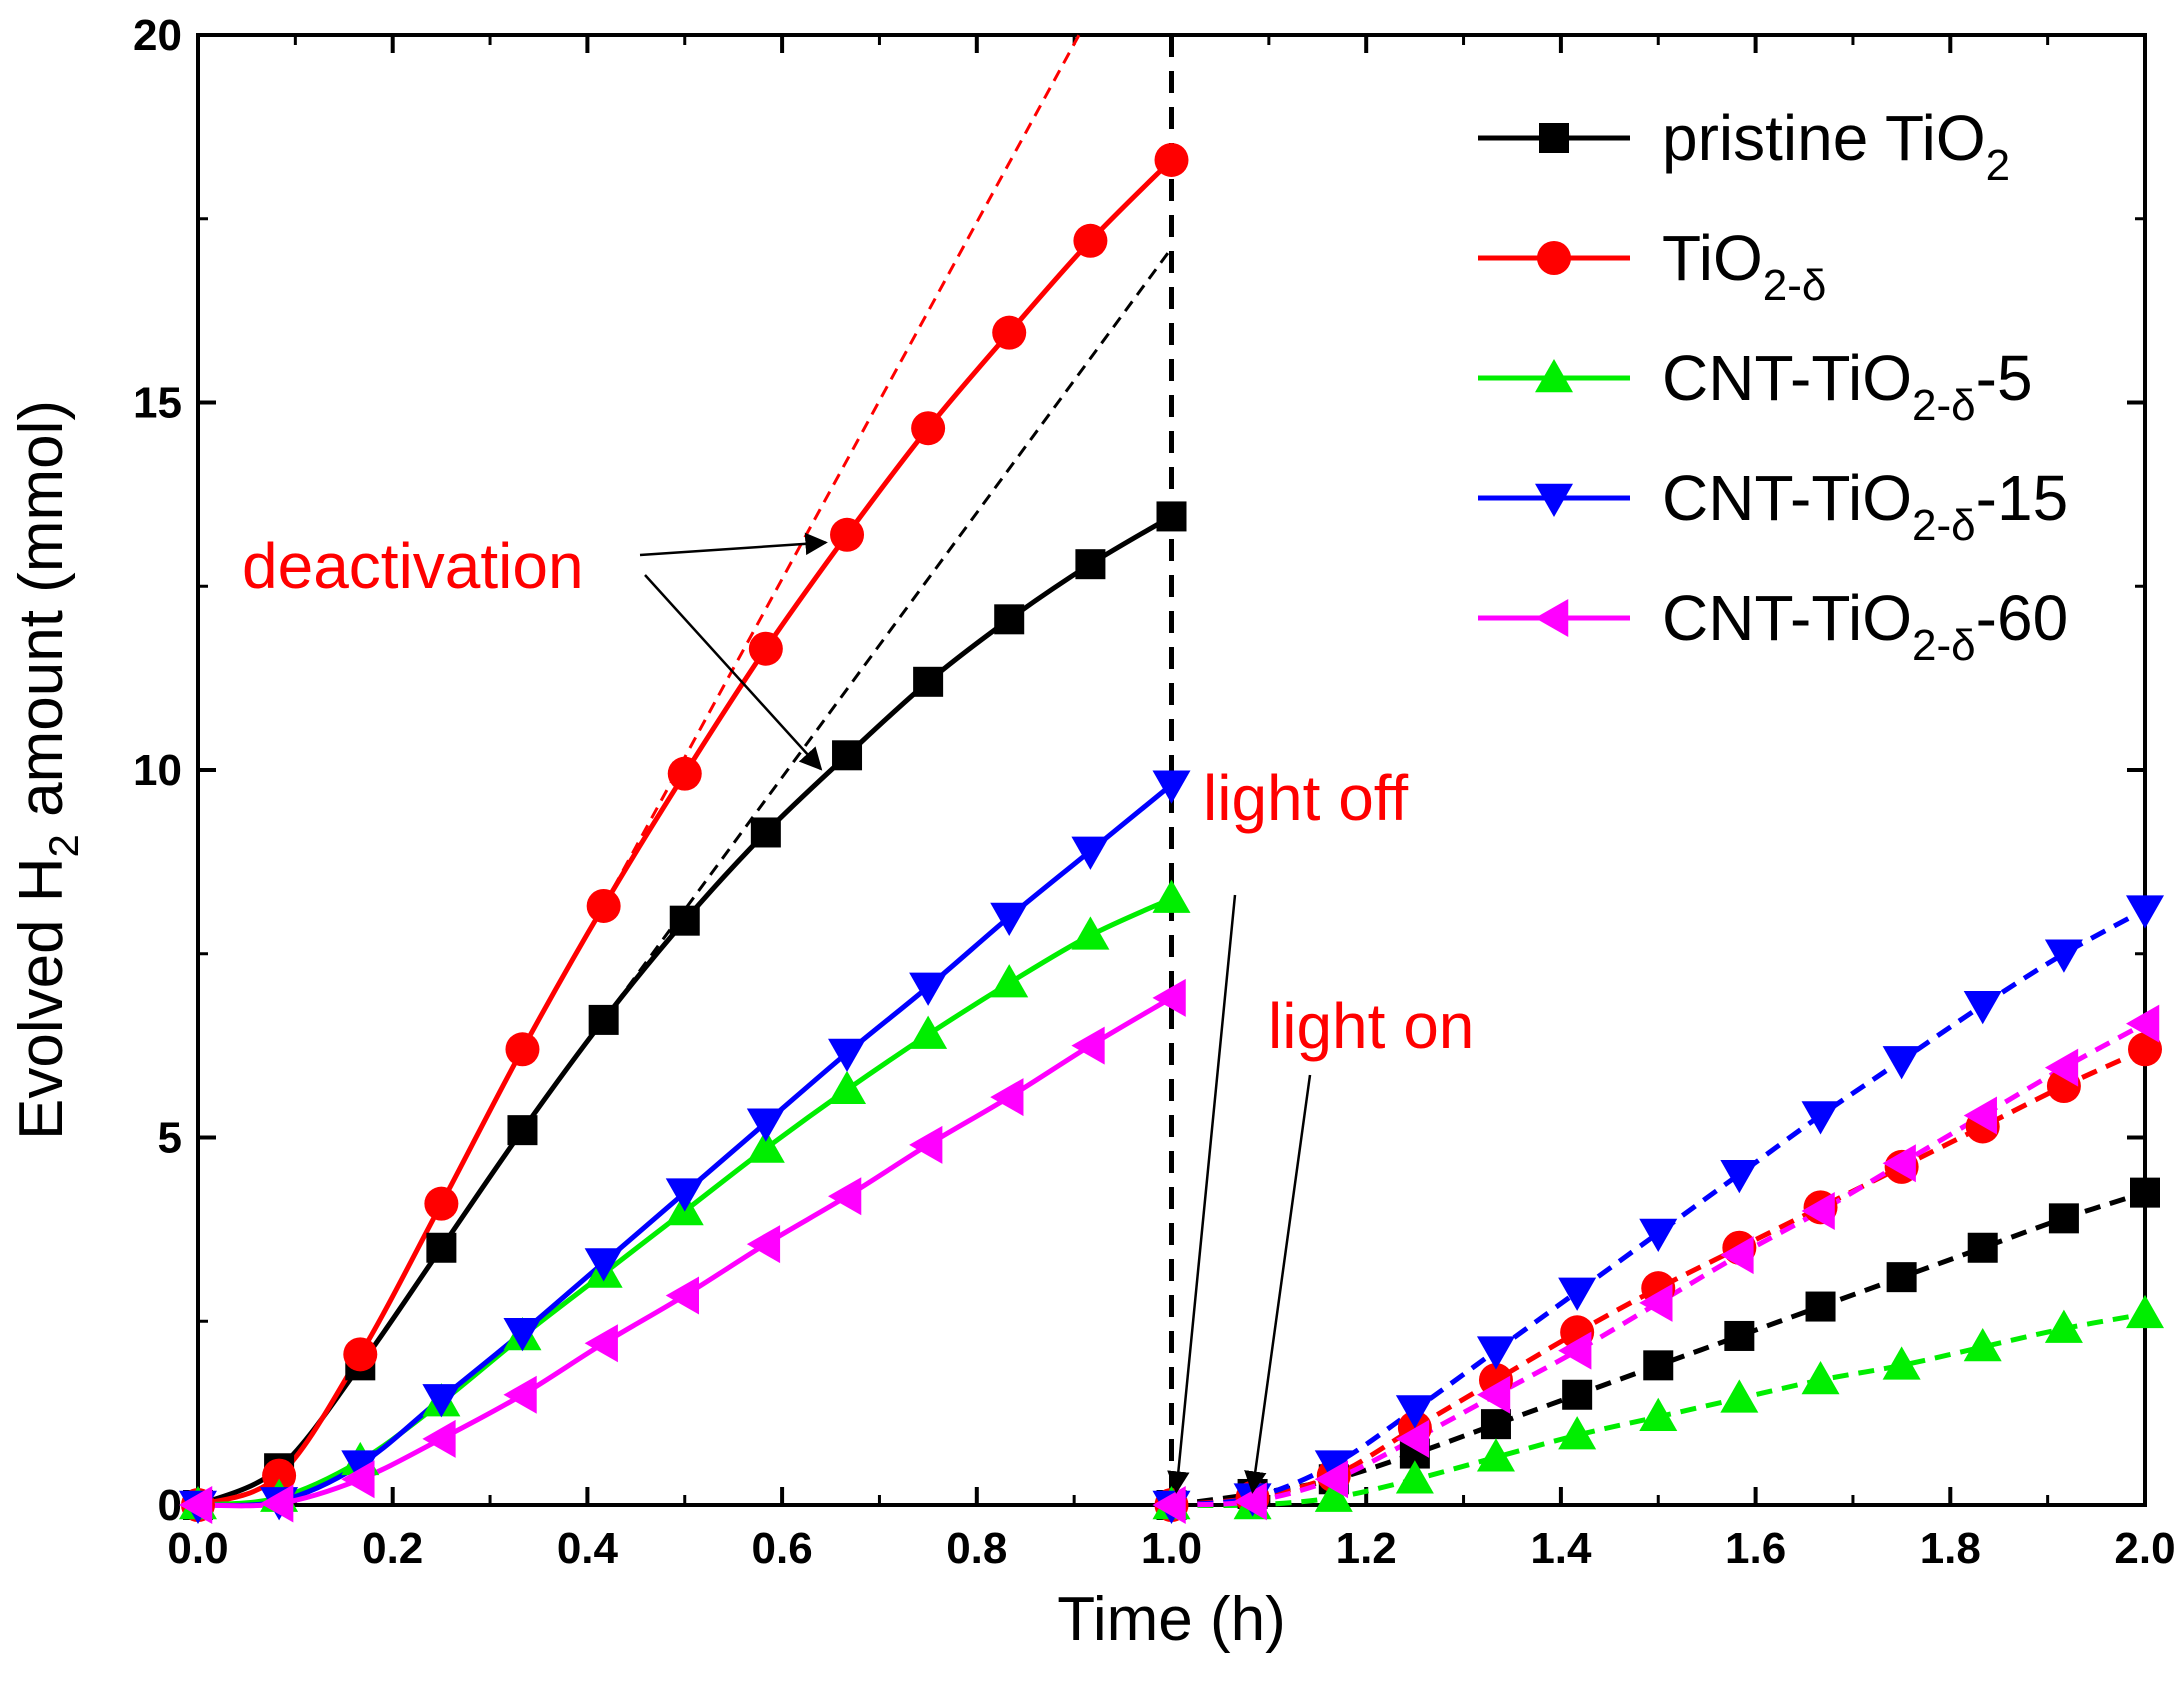 This screenshot has height=1685, width=2179. I want to click on y-axis-title: Evolved H2 amount (mmol), so click(47, 770).